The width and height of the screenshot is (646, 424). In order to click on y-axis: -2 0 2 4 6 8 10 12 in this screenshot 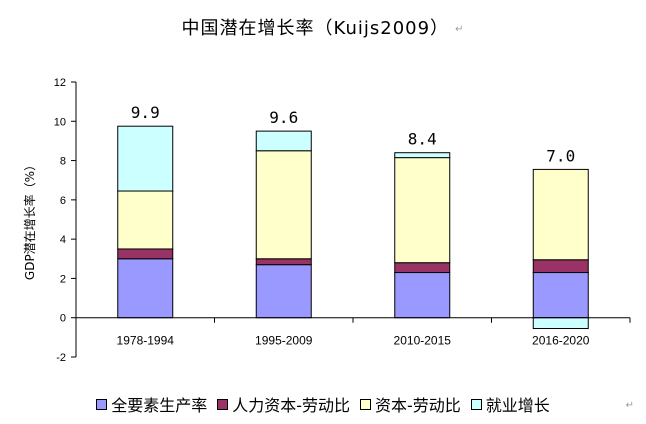, I will do `click(65, 220)`.